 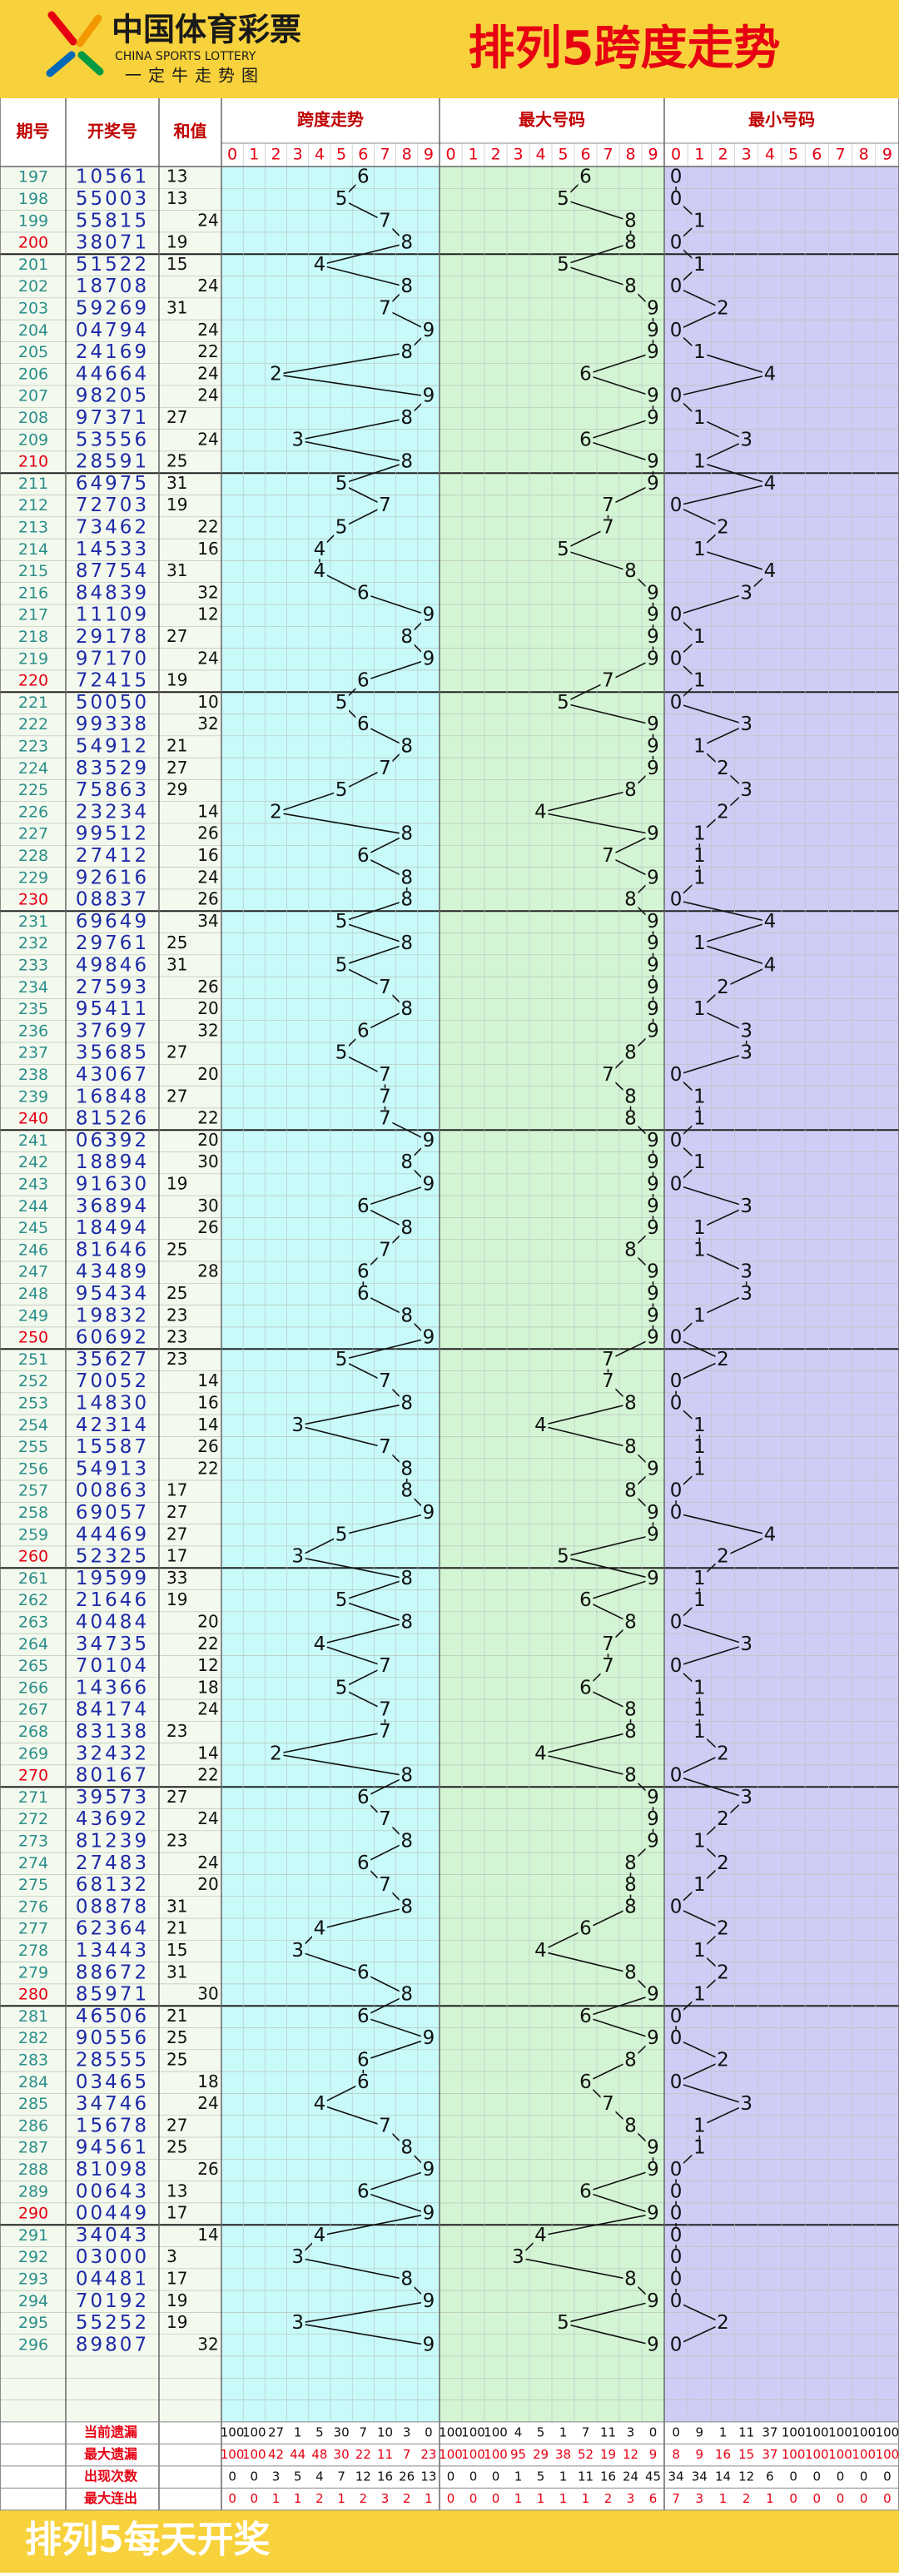 What do you see at coordinates (33, 1184) in the screenshot?
I see `issue: 243` at bounding box center [33, 1184].